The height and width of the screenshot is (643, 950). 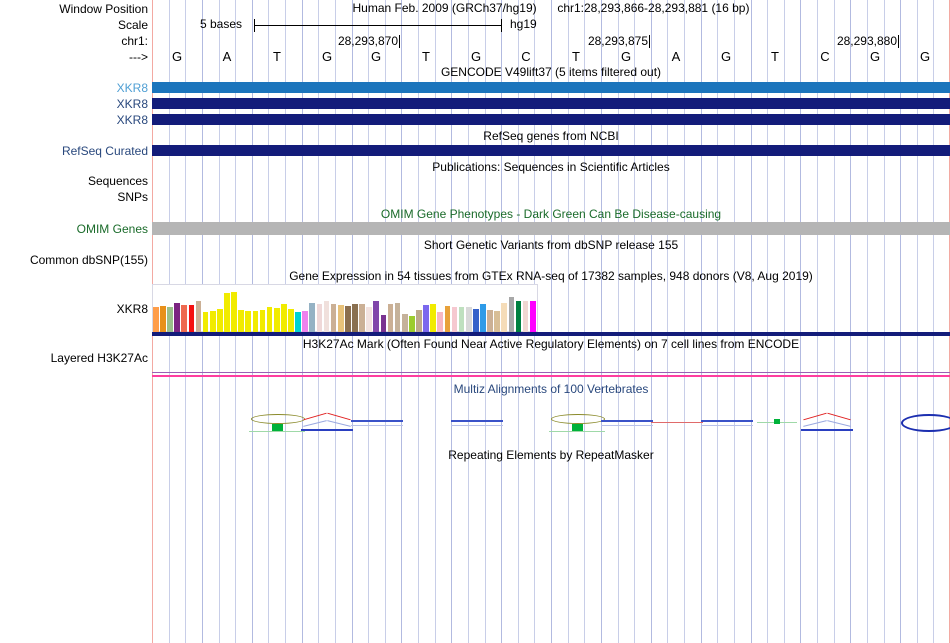 What do you see at coordinates (99, 358) in the screenshot?
I see `sidebar-item-layered-h3k27ac: Layered H3K27Ac` at bounding box center [99, 358].